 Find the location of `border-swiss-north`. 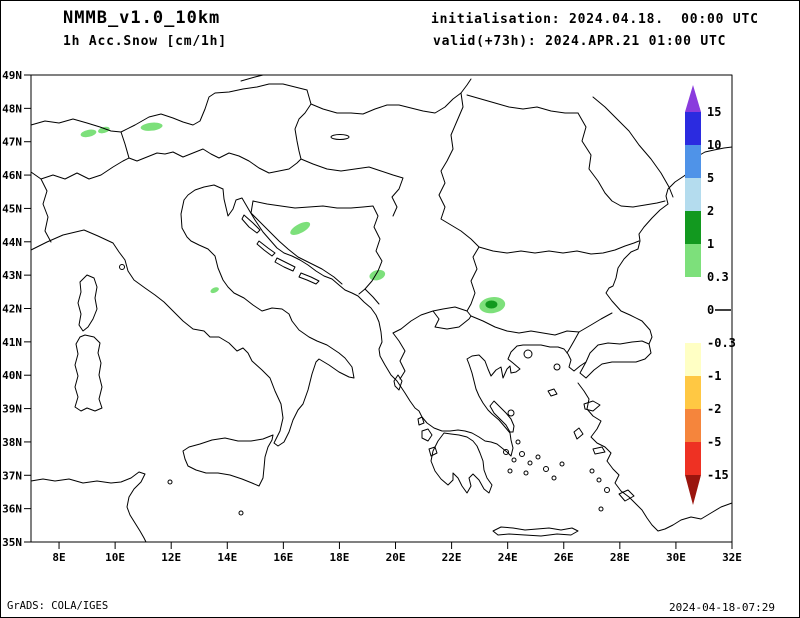

border-swiss-north is located at coordinates (76, 125).